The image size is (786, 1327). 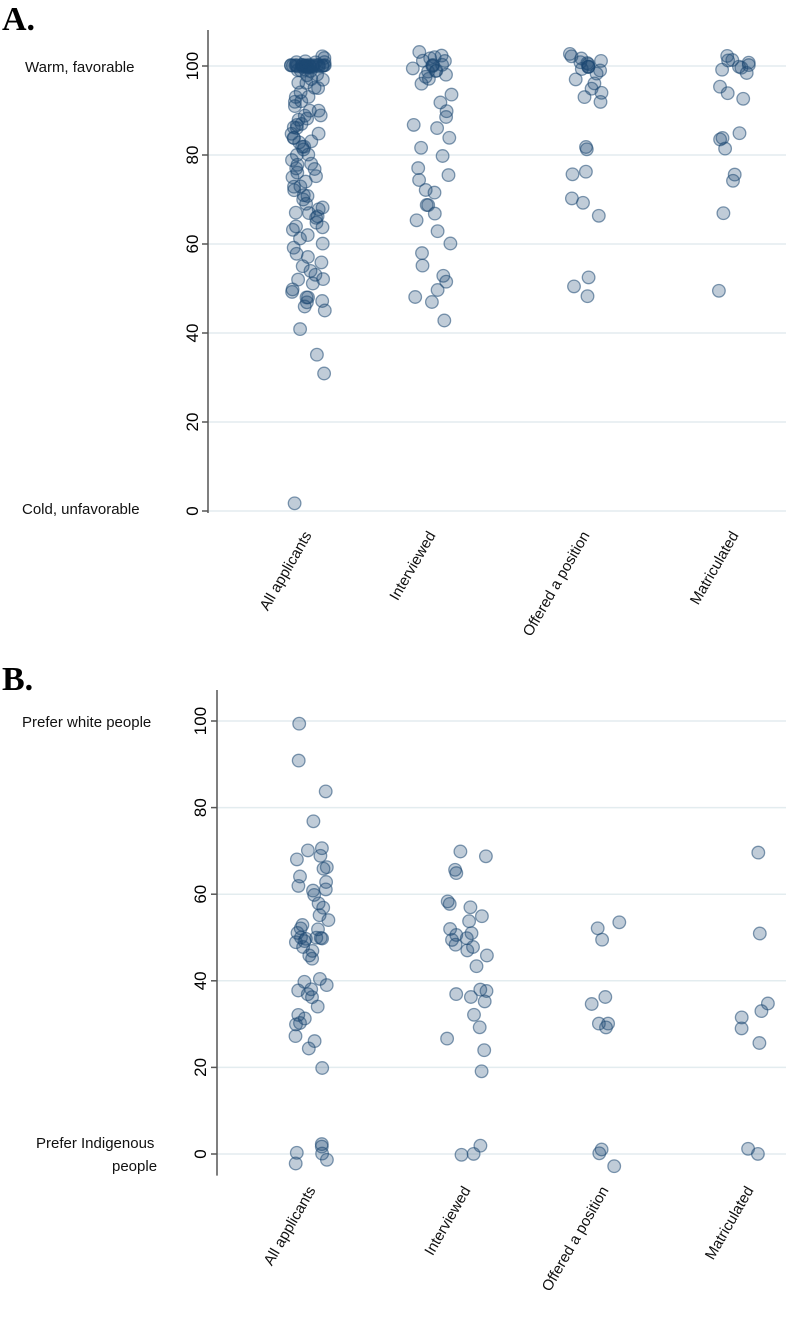 What do you see at coordinates (192, 66) in the screenshot?
I see `panel-a-y-tick-label: 100` at bounding box center [192, 66].